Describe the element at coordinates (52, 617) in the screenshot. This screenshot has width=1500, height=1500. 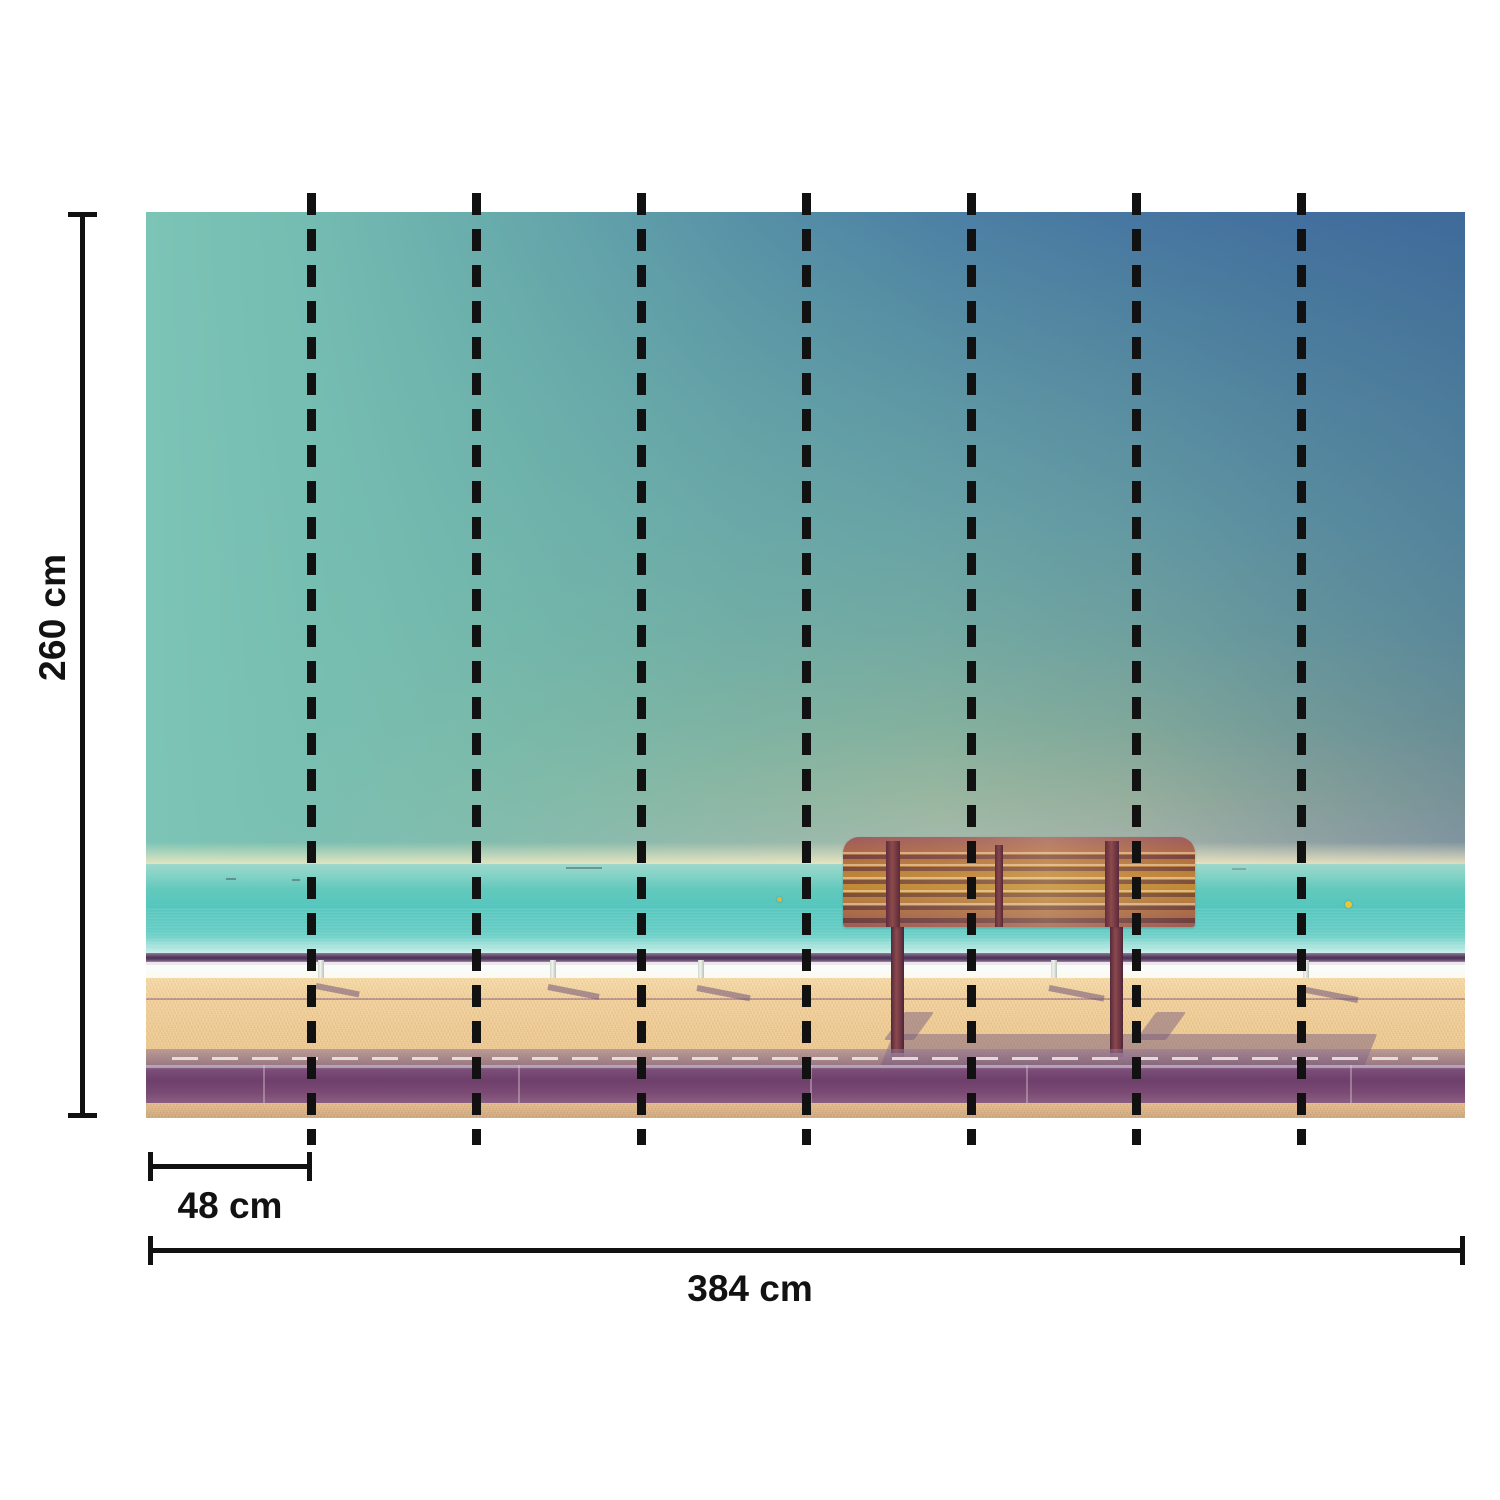
I see `height-dimension-label: 260 cm` at that location.